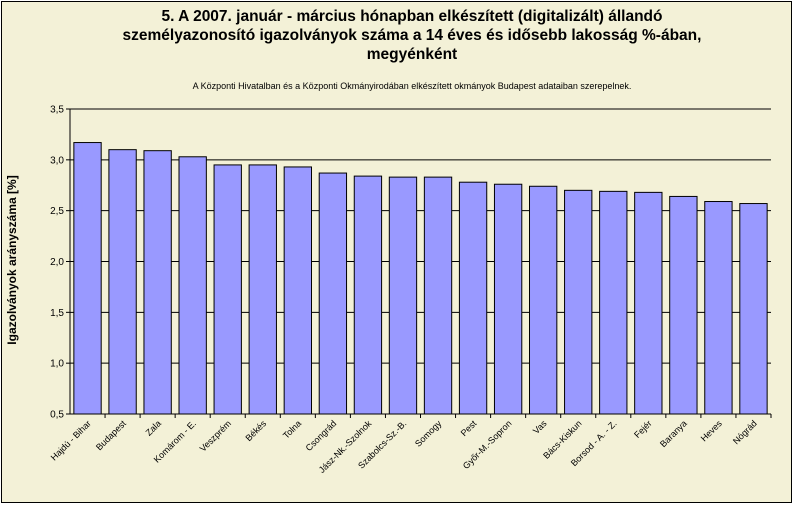  Describe the element at coordinates (57, 262) in the screenshot. I see `y-tick-label: 2,0` at that location.